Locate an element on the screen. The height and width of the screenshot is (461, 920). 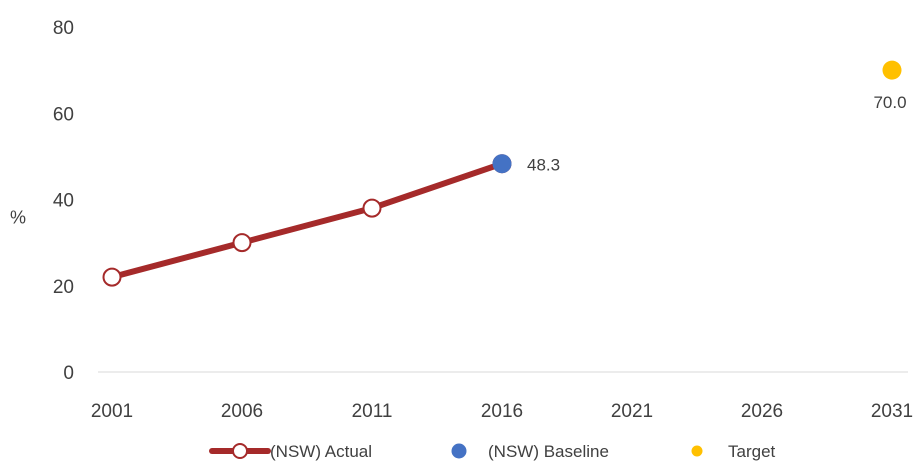
legend-item-nsw-actual: (NSW) Actual is located at coordinates (290, 451).